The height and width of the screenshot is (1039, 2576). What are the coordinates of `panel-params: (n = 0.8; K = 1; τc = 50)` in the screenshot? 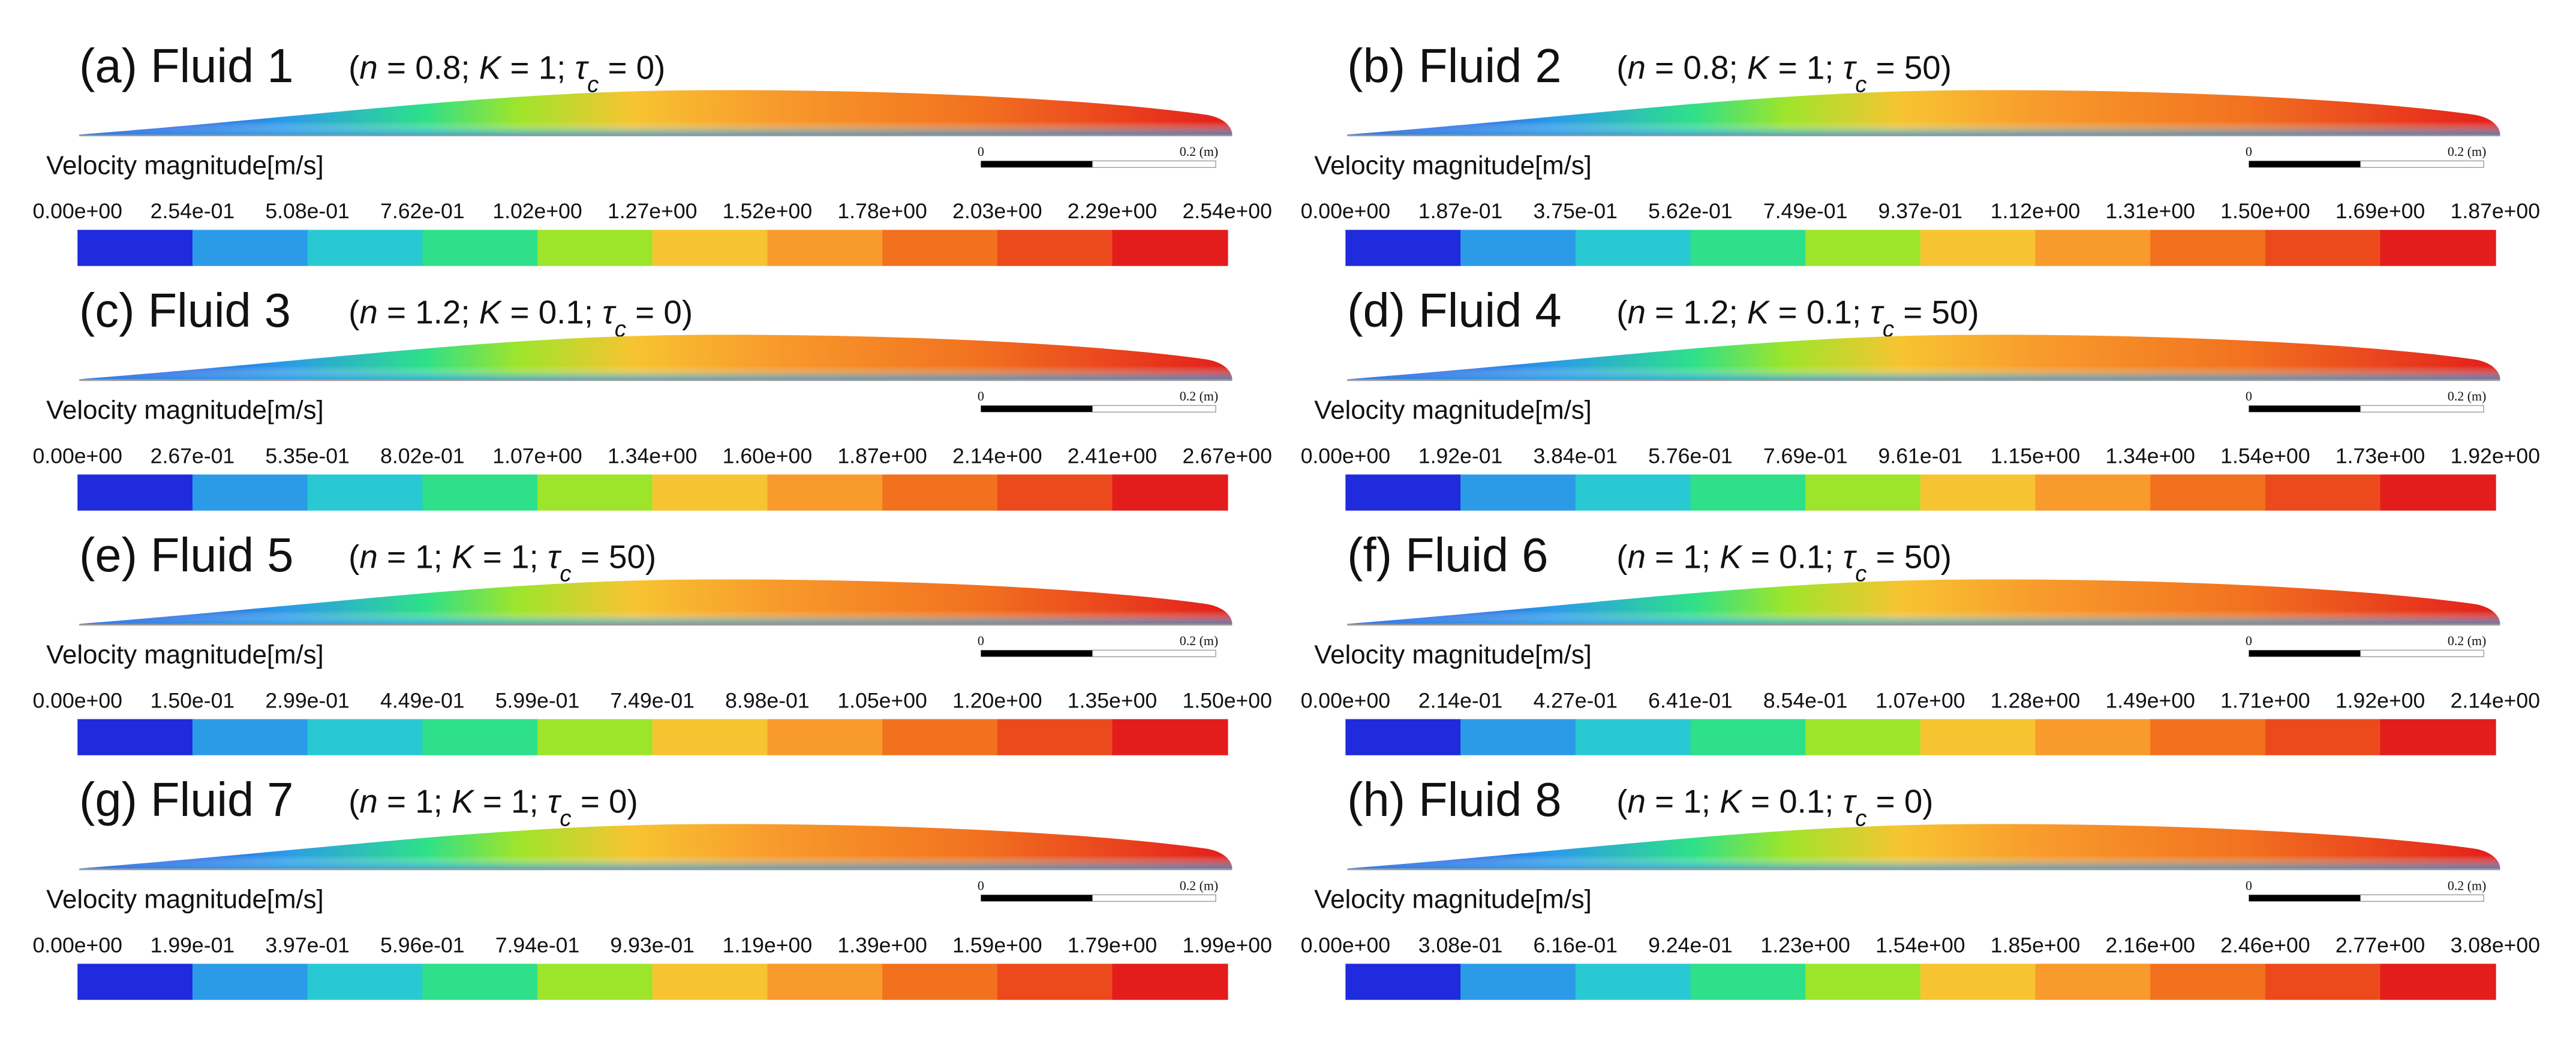 It's located at (1784, 73).